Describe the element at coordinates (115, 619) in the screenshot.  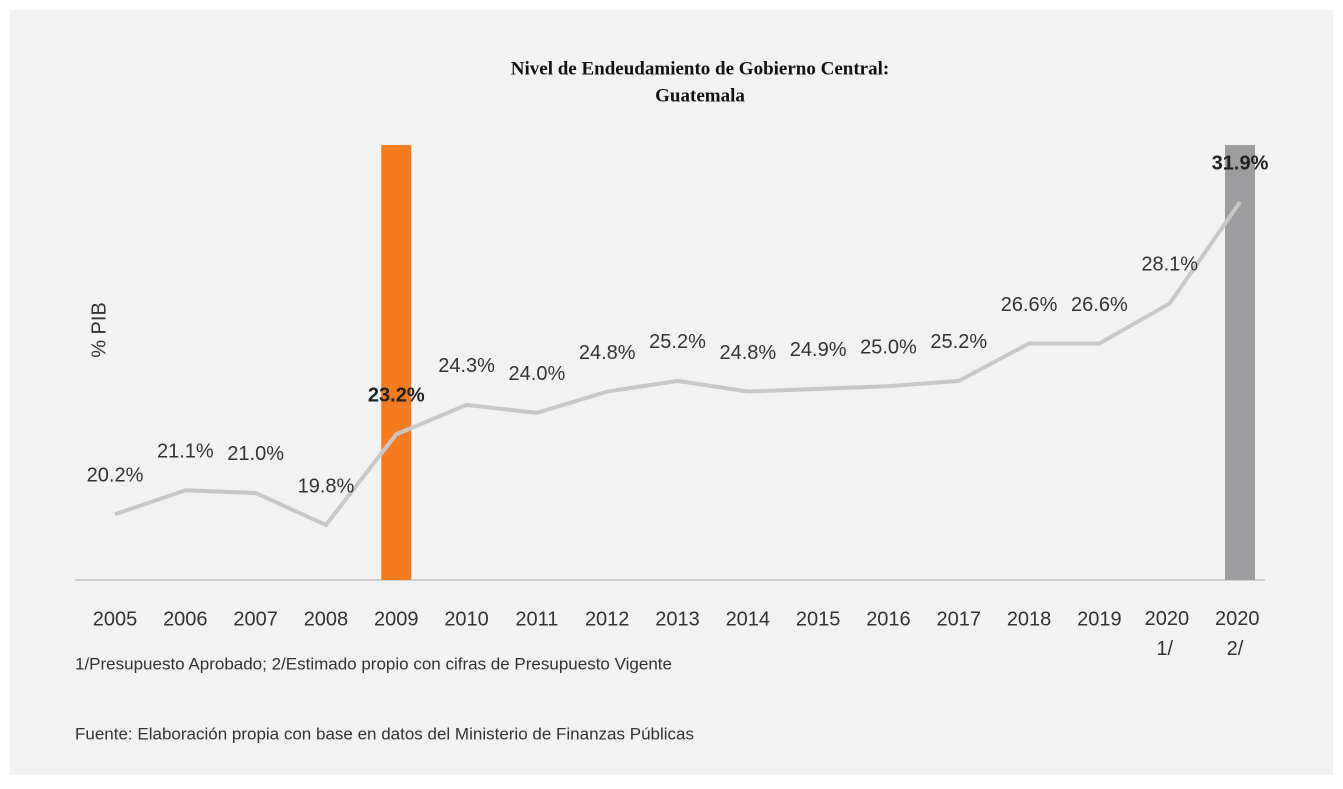
I see `x-tick-label: 2005` at that location.